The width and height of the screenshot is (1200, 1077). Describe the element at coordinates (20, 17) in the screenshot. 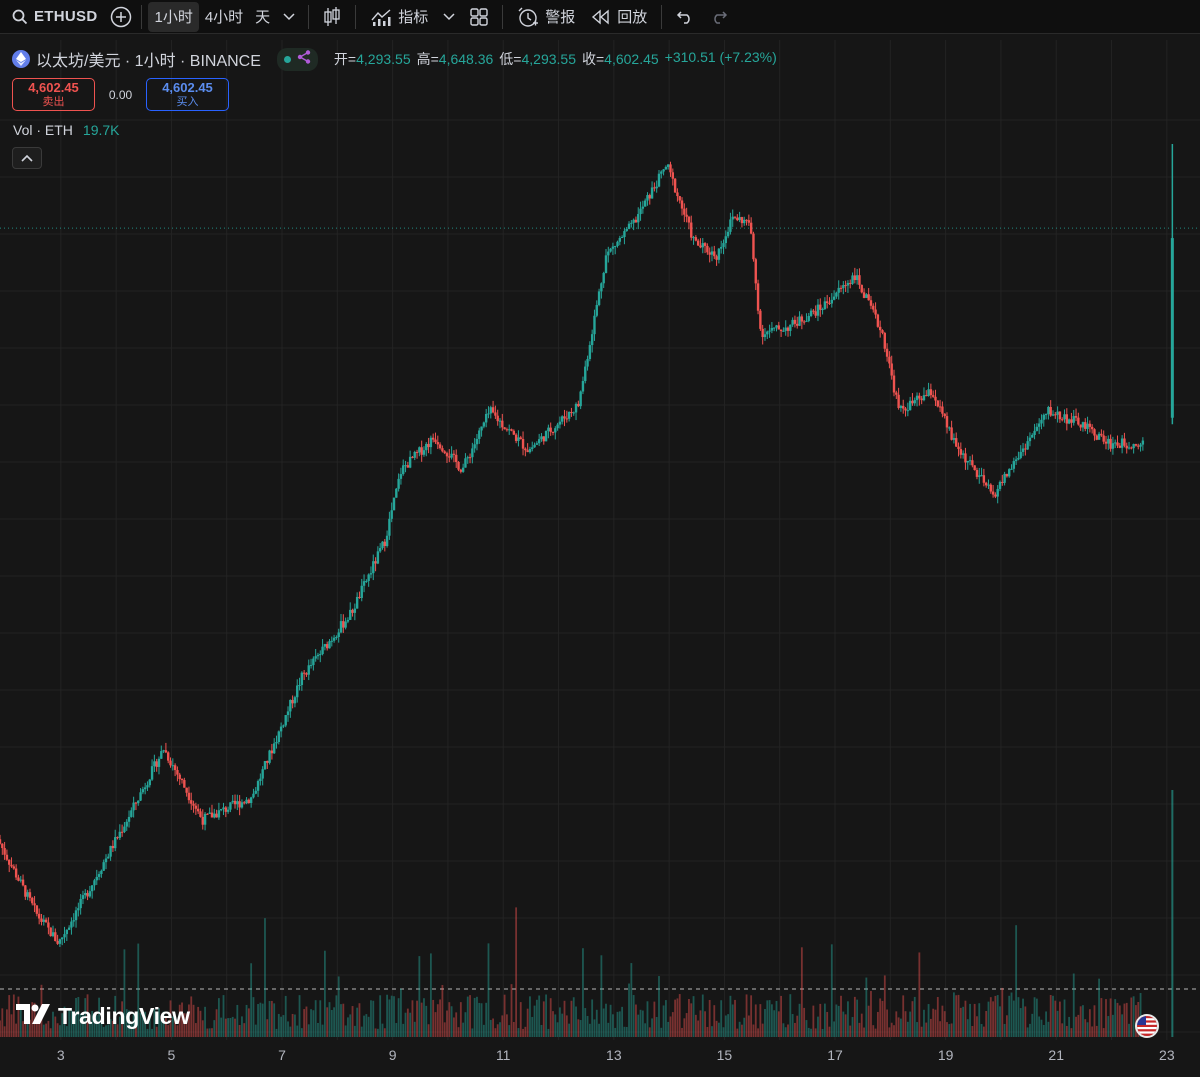

I see `search-icon` at that location.